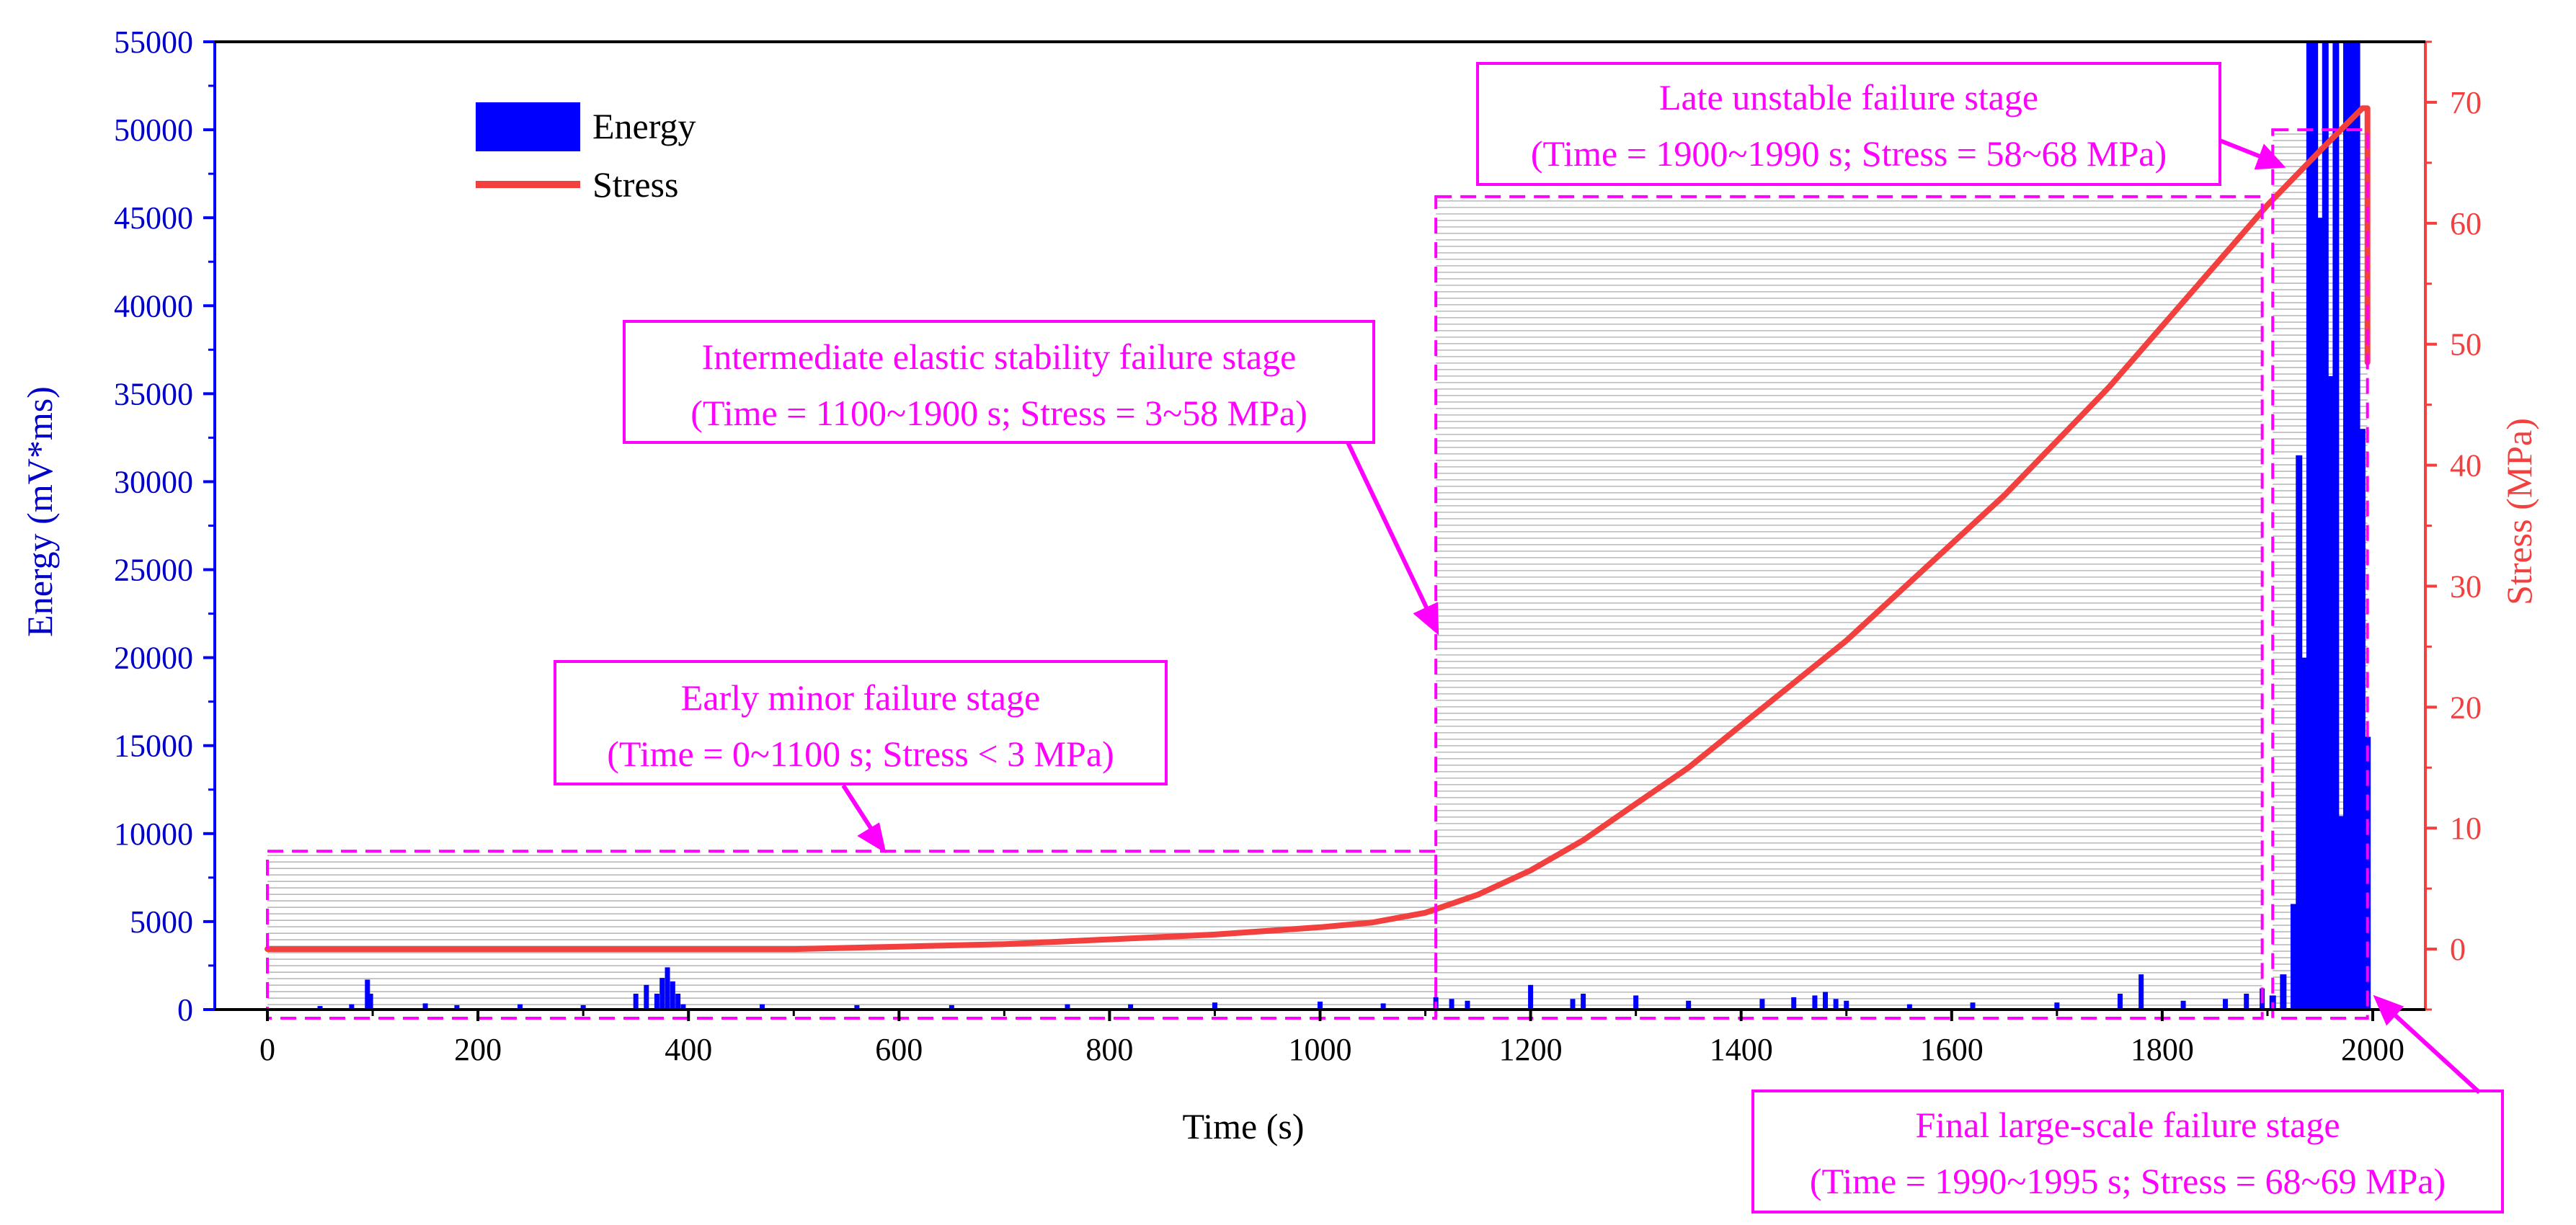 This screenshot has height=1225, width=2576. Describe the element at coordinates (153, 130) in the screenshot. I see `left-y-tick-label: 50000` at that location.